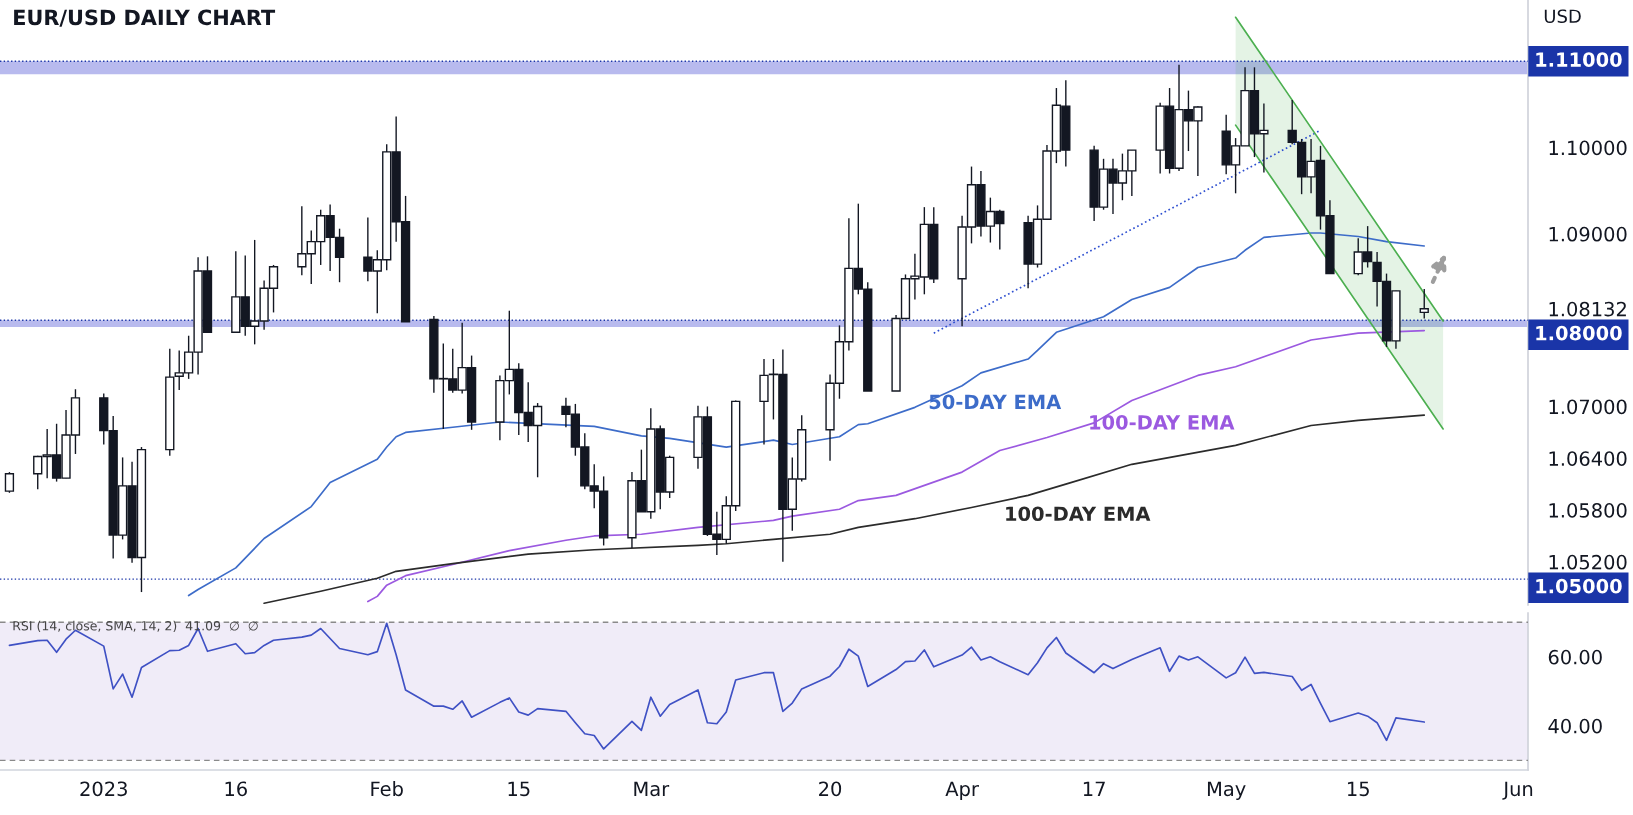 The width and height of the screenshot is (1633, 815). What do you see at coordinates (962, 790) in the screenshot?
I see `x-tick-label: Apr` at bounding box center [962, 790].